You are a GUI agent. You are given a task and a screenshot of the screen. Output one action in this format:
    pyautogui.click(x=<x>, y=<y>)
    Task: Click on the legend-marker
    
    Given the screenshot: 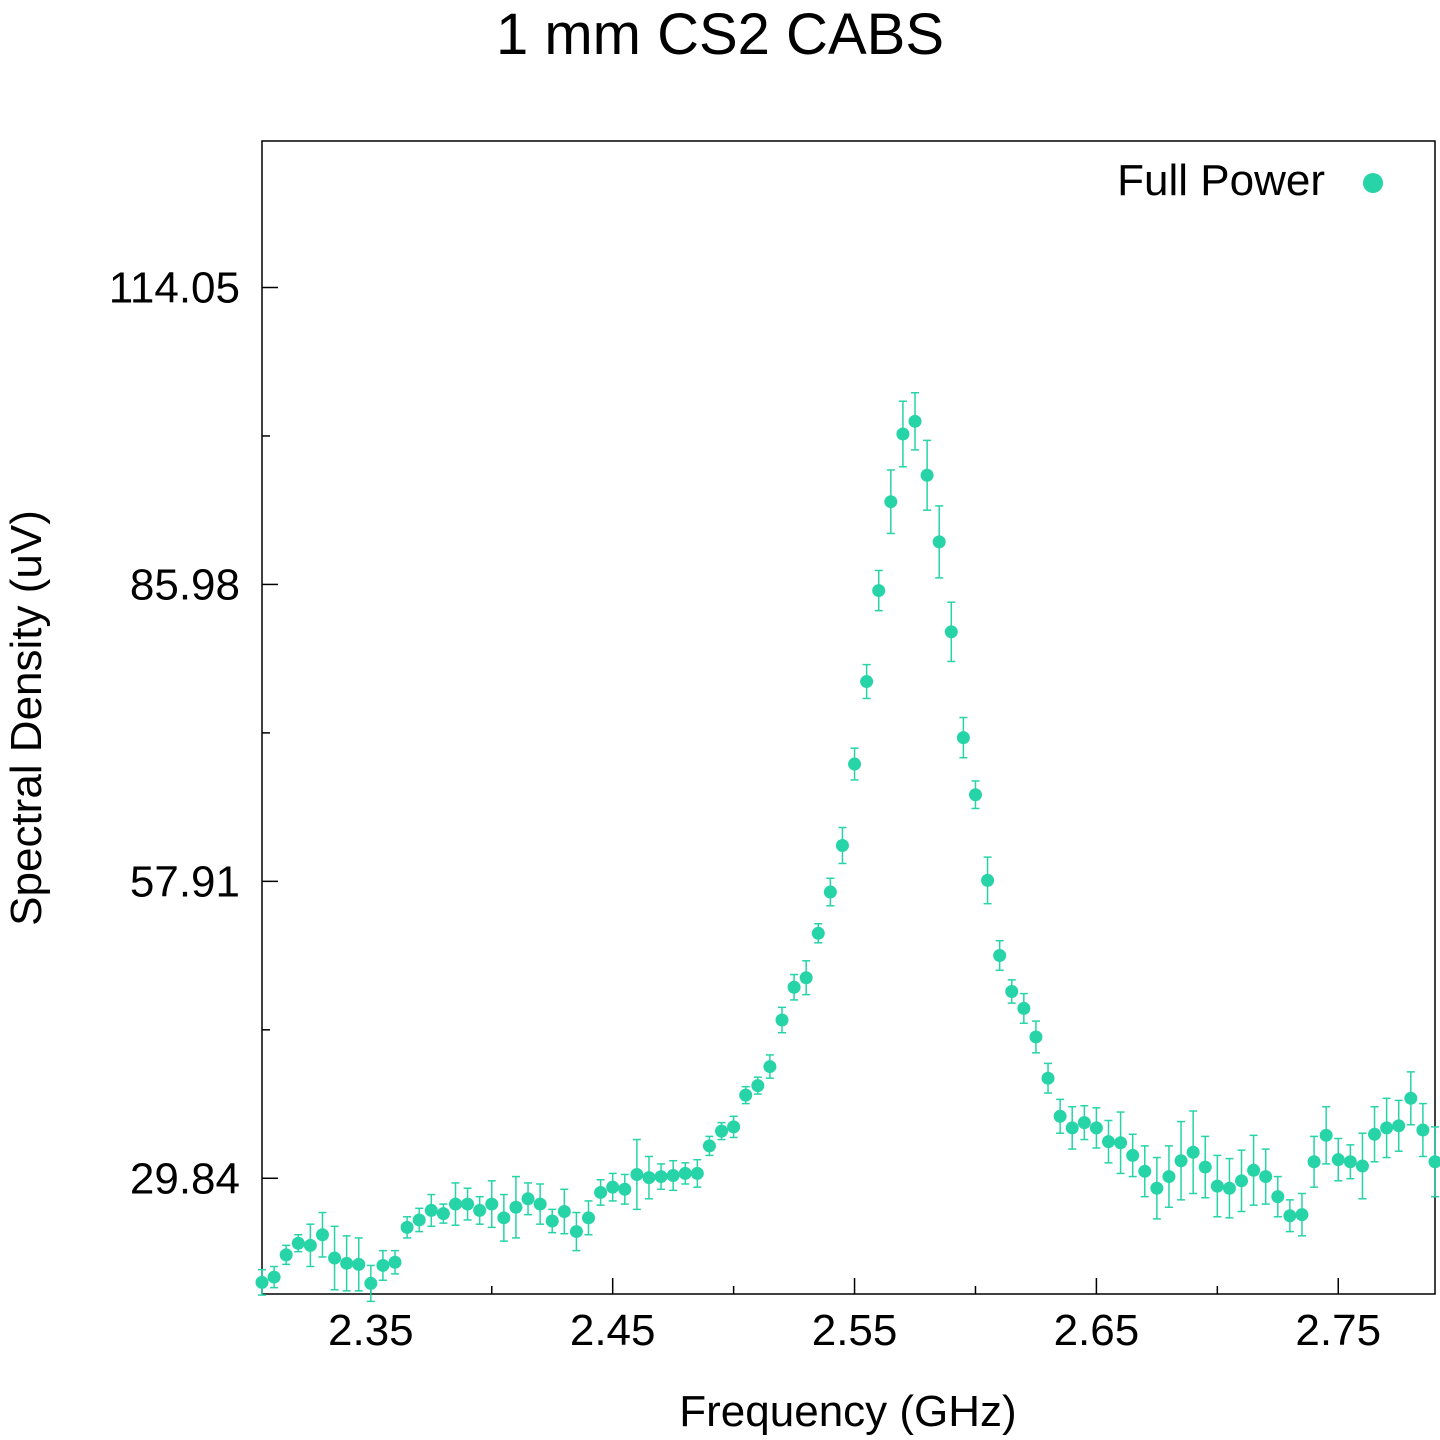 What is the action you would take?
    pyautogui.click(x=1373, y=183)
    